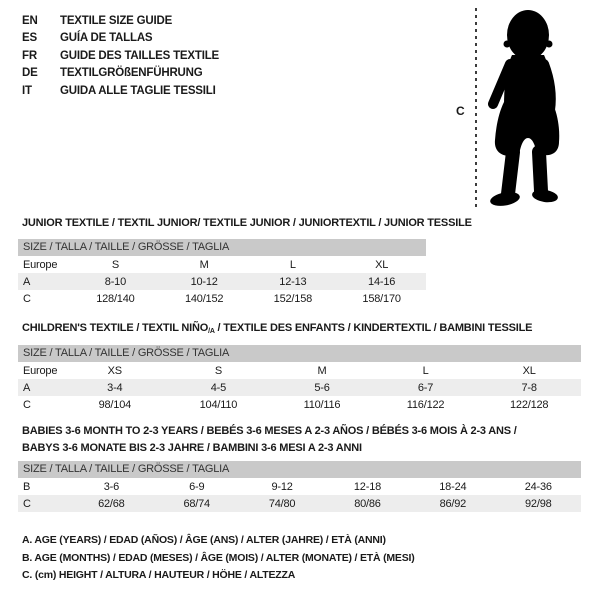 The height and width of the screenshot is (600, 600). I want to click on table-cell: 128/140, so click(115, 298).